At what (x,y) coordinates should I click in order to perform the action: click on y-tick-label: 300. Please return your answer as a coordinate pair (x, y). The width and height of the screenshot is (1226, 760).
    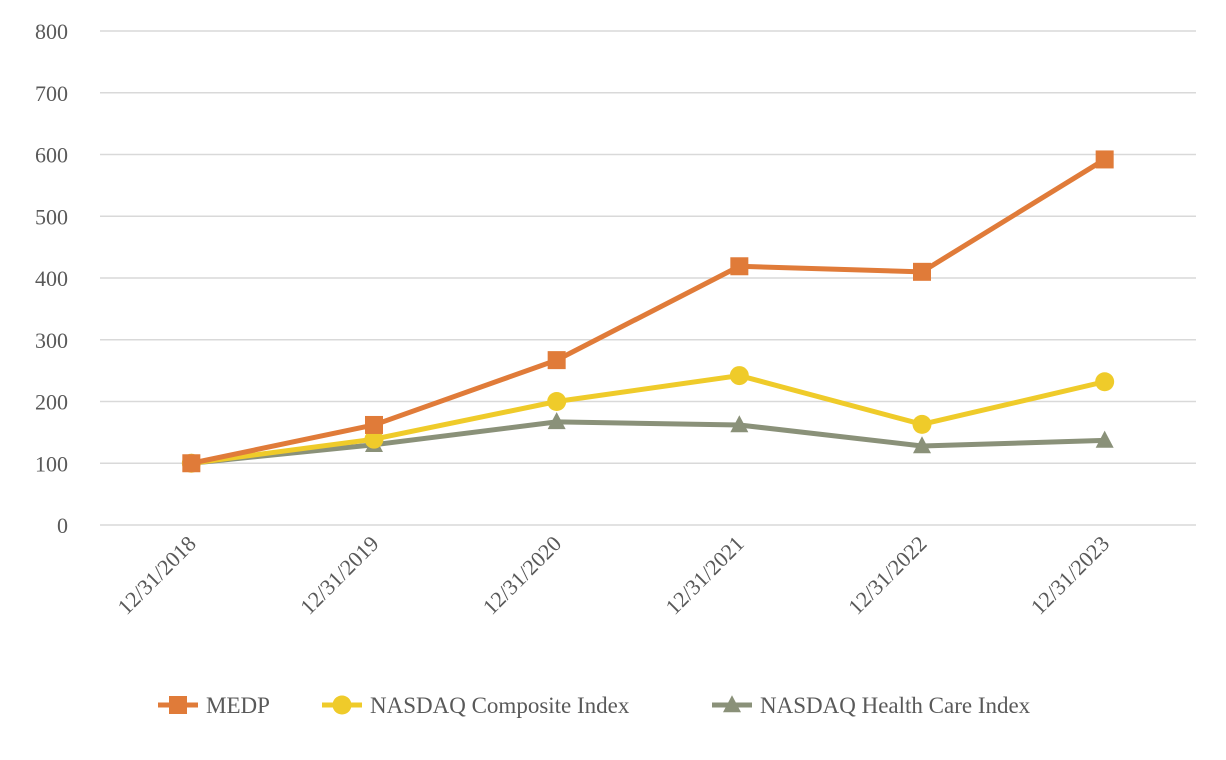
    Looking at the image, I should click on (51, 340).